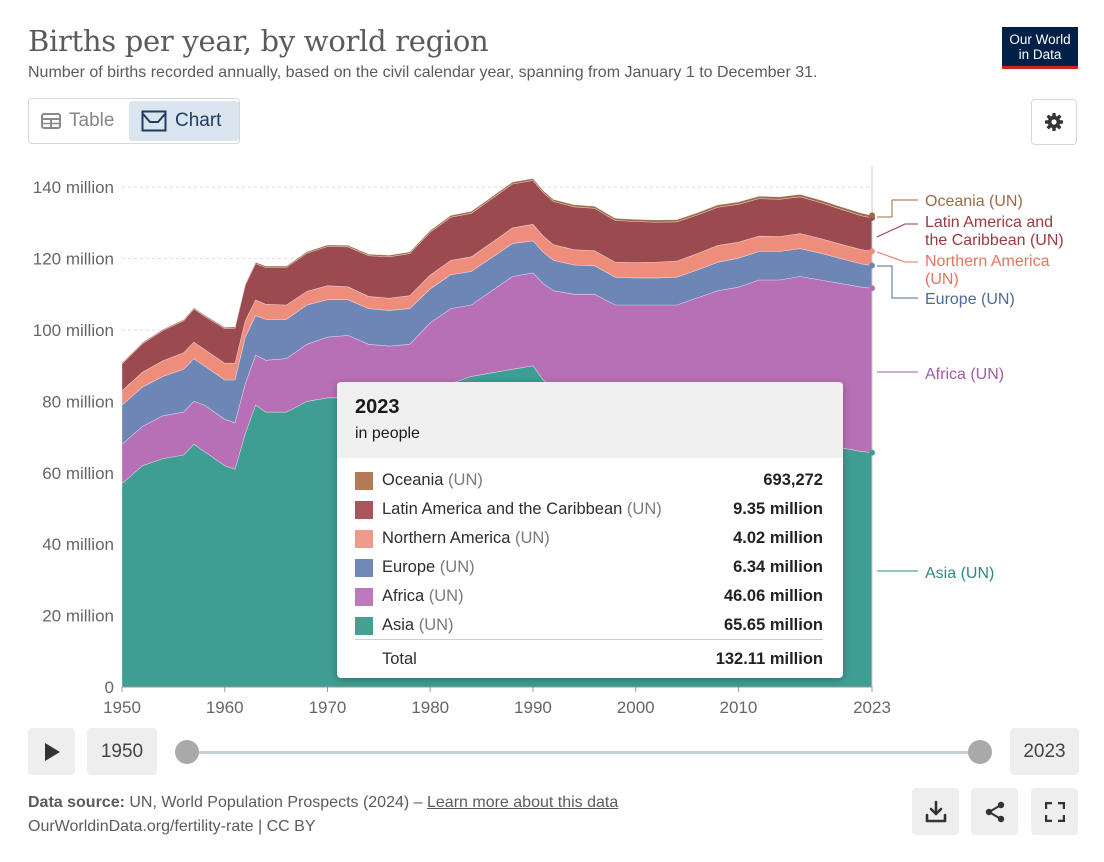 This screenshot has height=862, width=1104. Describe the element at coordinates (497, 707) in the screenshot. I see `x-axis-tick-labels: 1950 1960 1970 1980 1990 2000 2010 2023` at that location.